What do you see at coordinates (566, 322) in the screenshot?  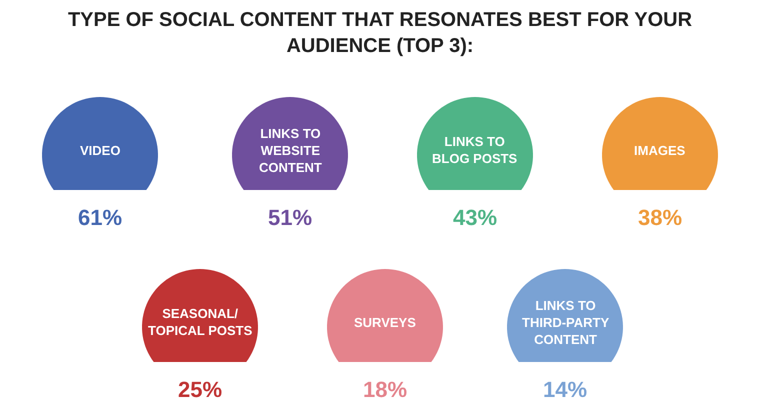 I see `category-label: LINKS TO THIRD-PARTY CONTENT` at bounding box center [566, 322].